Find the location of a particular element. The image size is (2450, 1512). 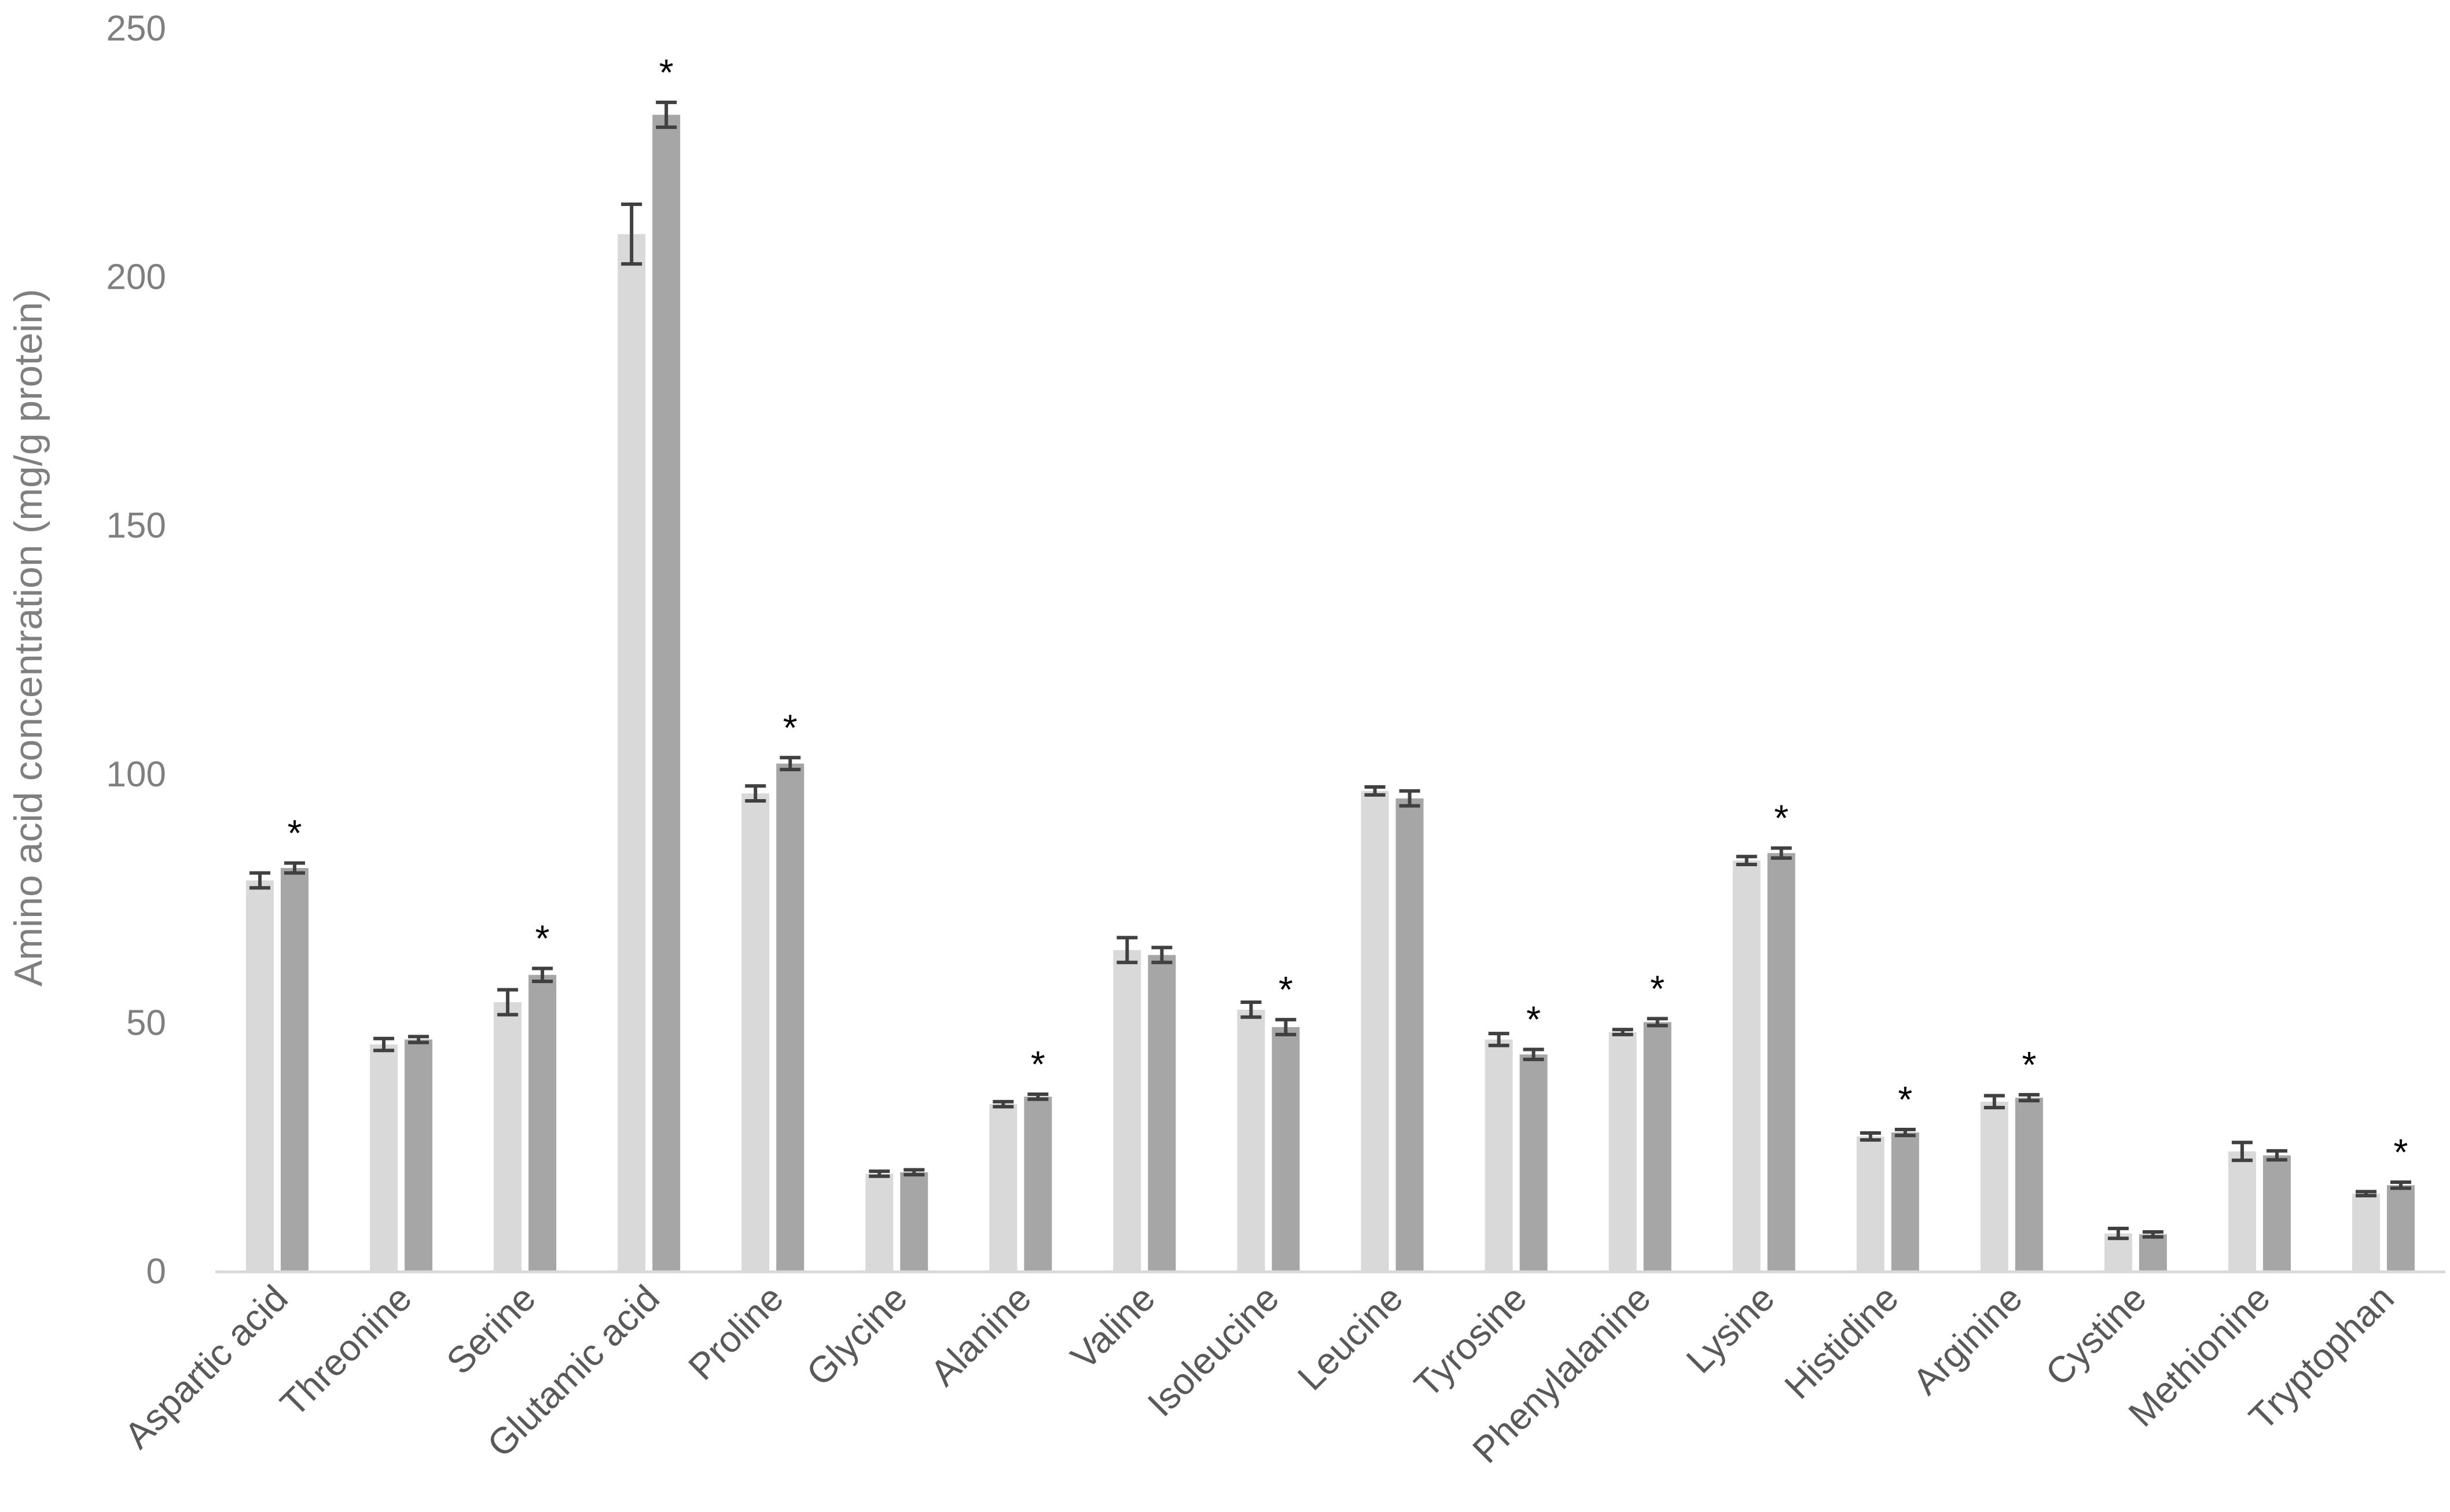

y-tick-label: 250 is located at coordinates (136, 29).